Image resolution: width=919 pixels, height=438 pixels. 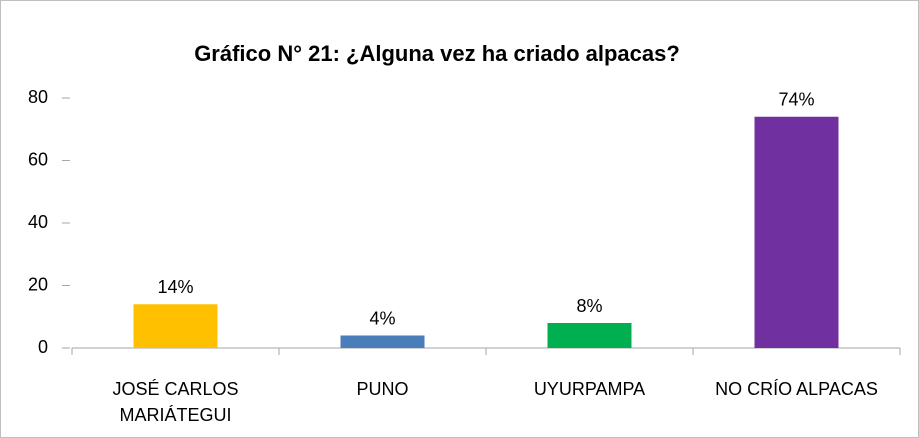 I want to click on x-tick-label: JOSÉ CARLOS MARIÁTEGUI, so click(x=175, y=402).